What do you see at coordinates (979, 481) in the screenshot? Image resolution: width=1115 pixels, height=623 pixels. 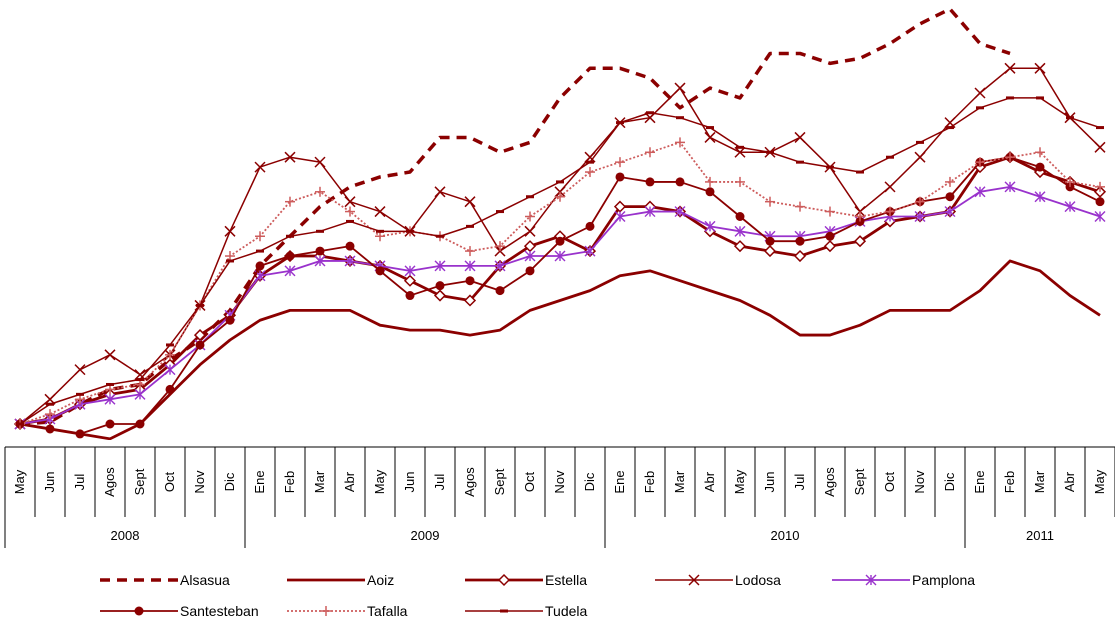 I see `x-tick-label: Ene` at bounding box center [979, 481].